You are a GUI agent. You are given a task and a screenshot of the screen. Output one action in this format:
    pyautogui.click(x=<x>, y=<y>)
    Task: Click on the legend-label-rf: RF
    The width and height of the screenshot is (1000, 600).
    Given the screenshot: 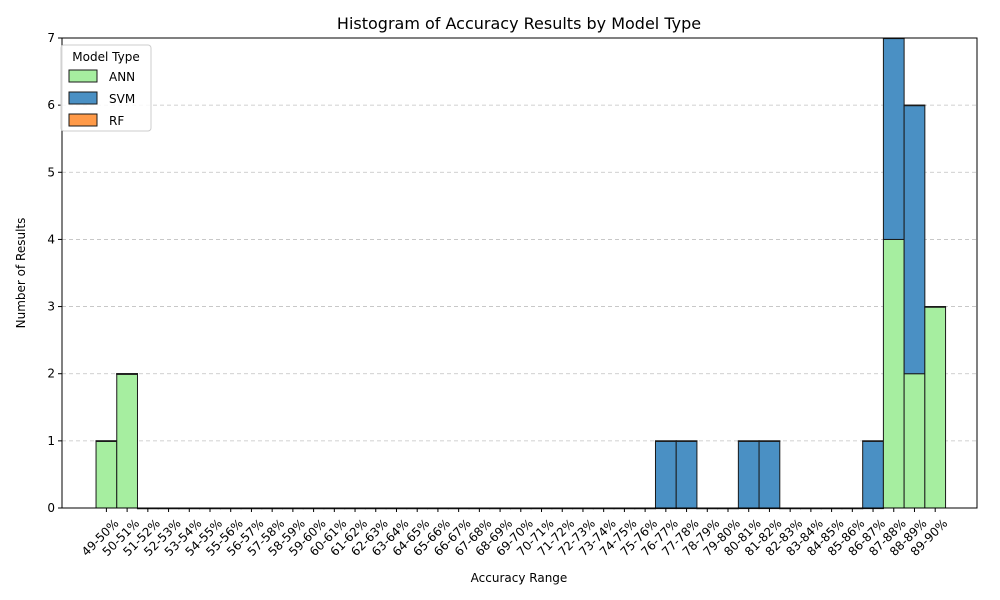 What is the action you would take?
    pyautogui.click(x=116, y=121)
    